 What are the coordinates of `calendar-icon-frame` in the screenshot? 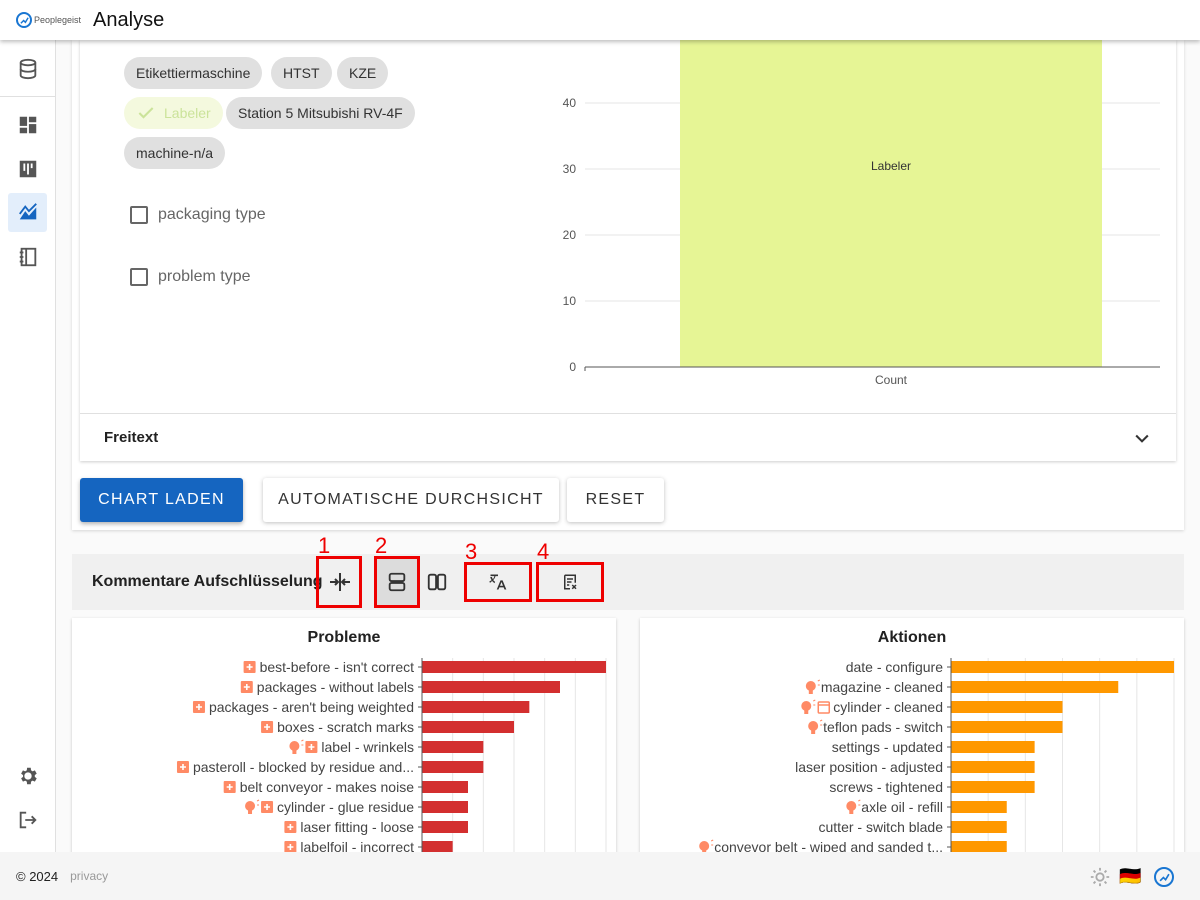 It's located at (824, 707).